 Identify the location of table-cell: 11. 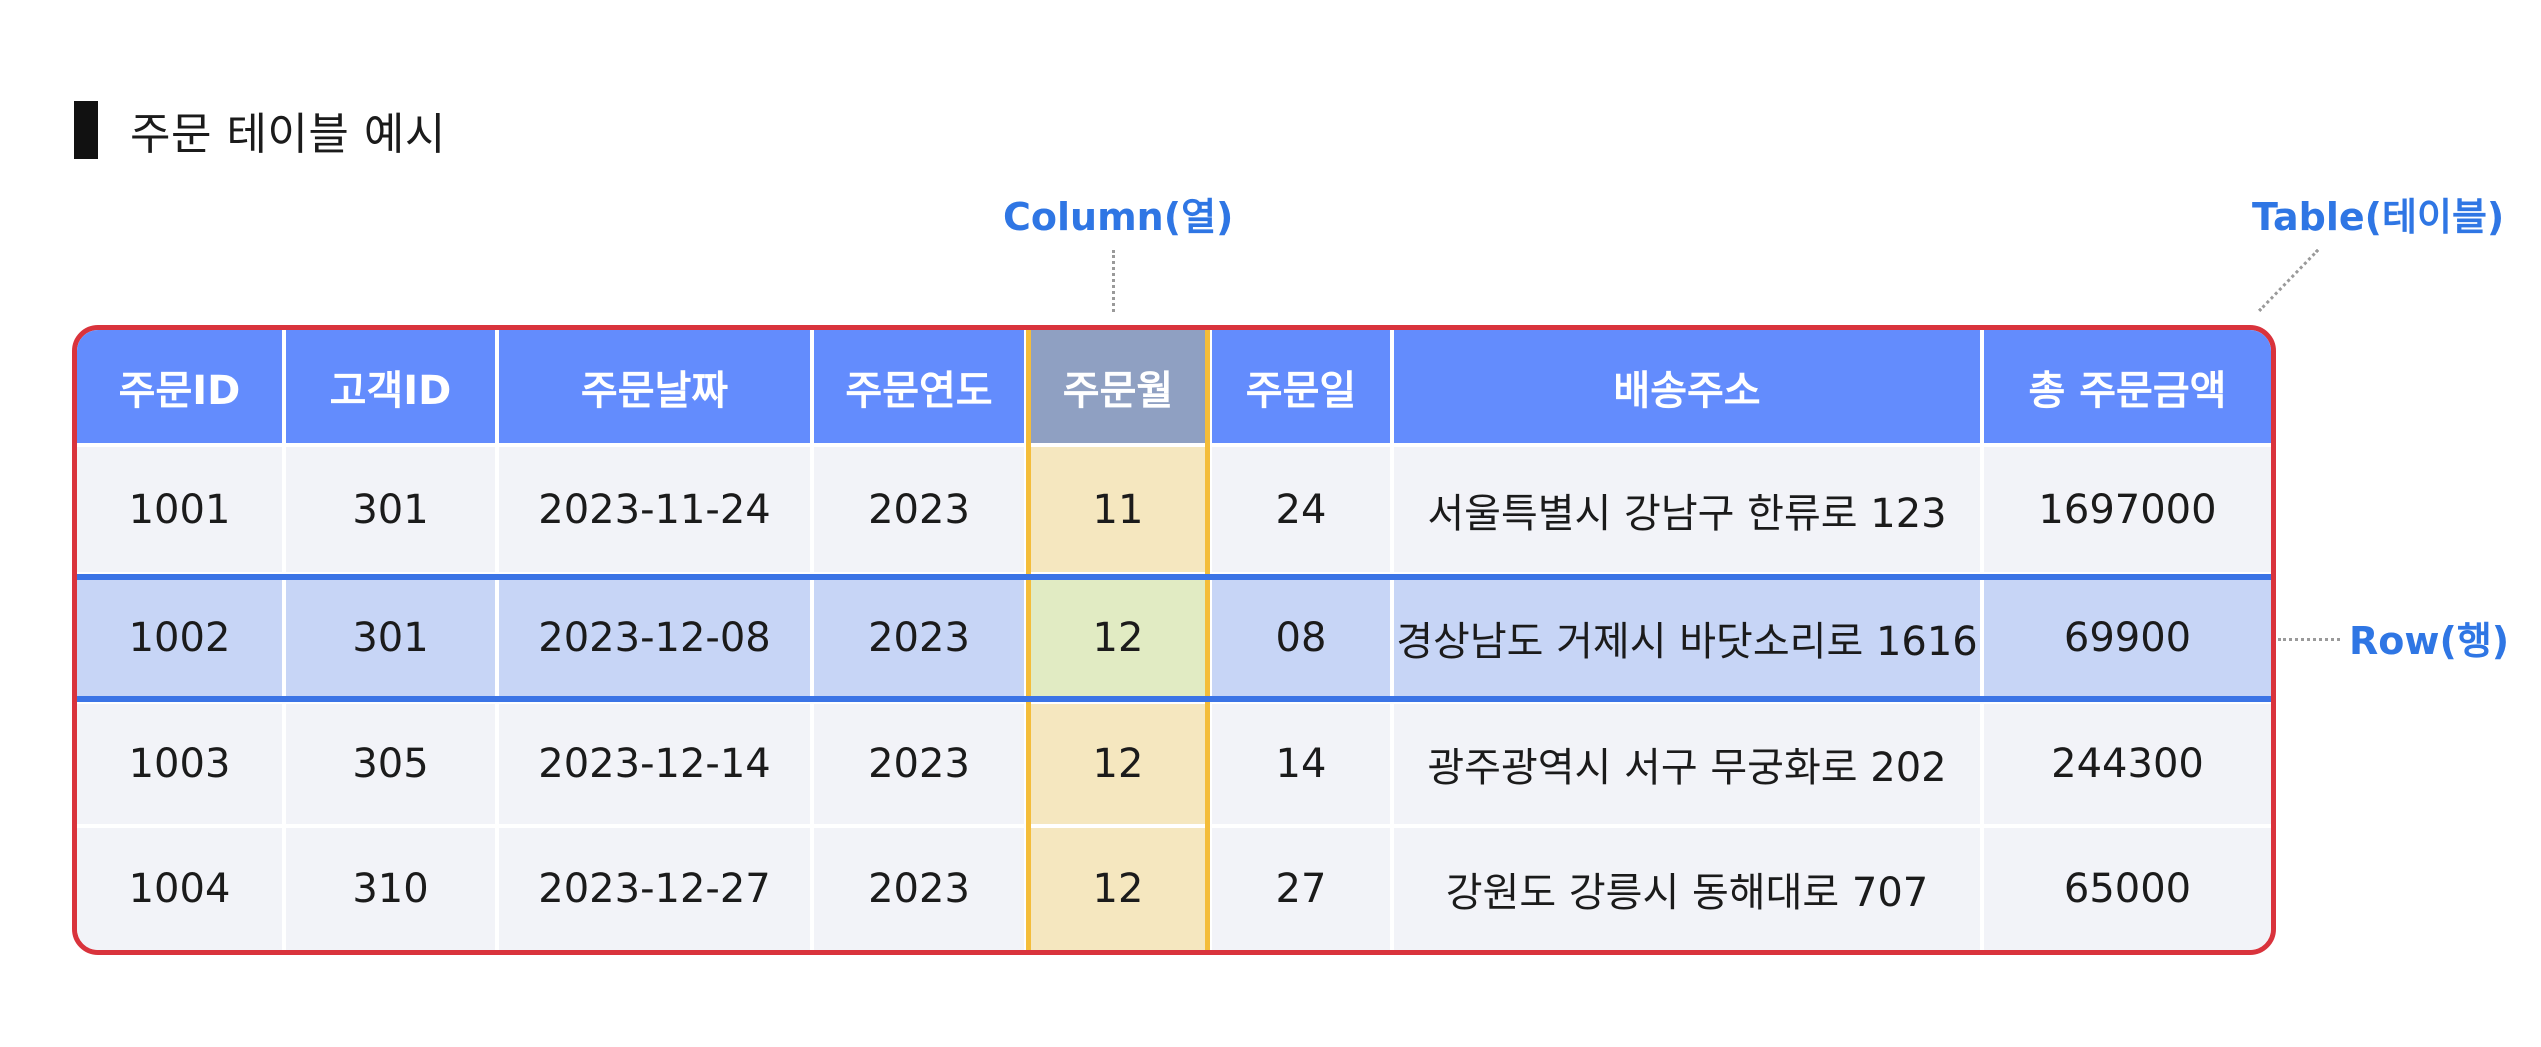
(1118, 509).